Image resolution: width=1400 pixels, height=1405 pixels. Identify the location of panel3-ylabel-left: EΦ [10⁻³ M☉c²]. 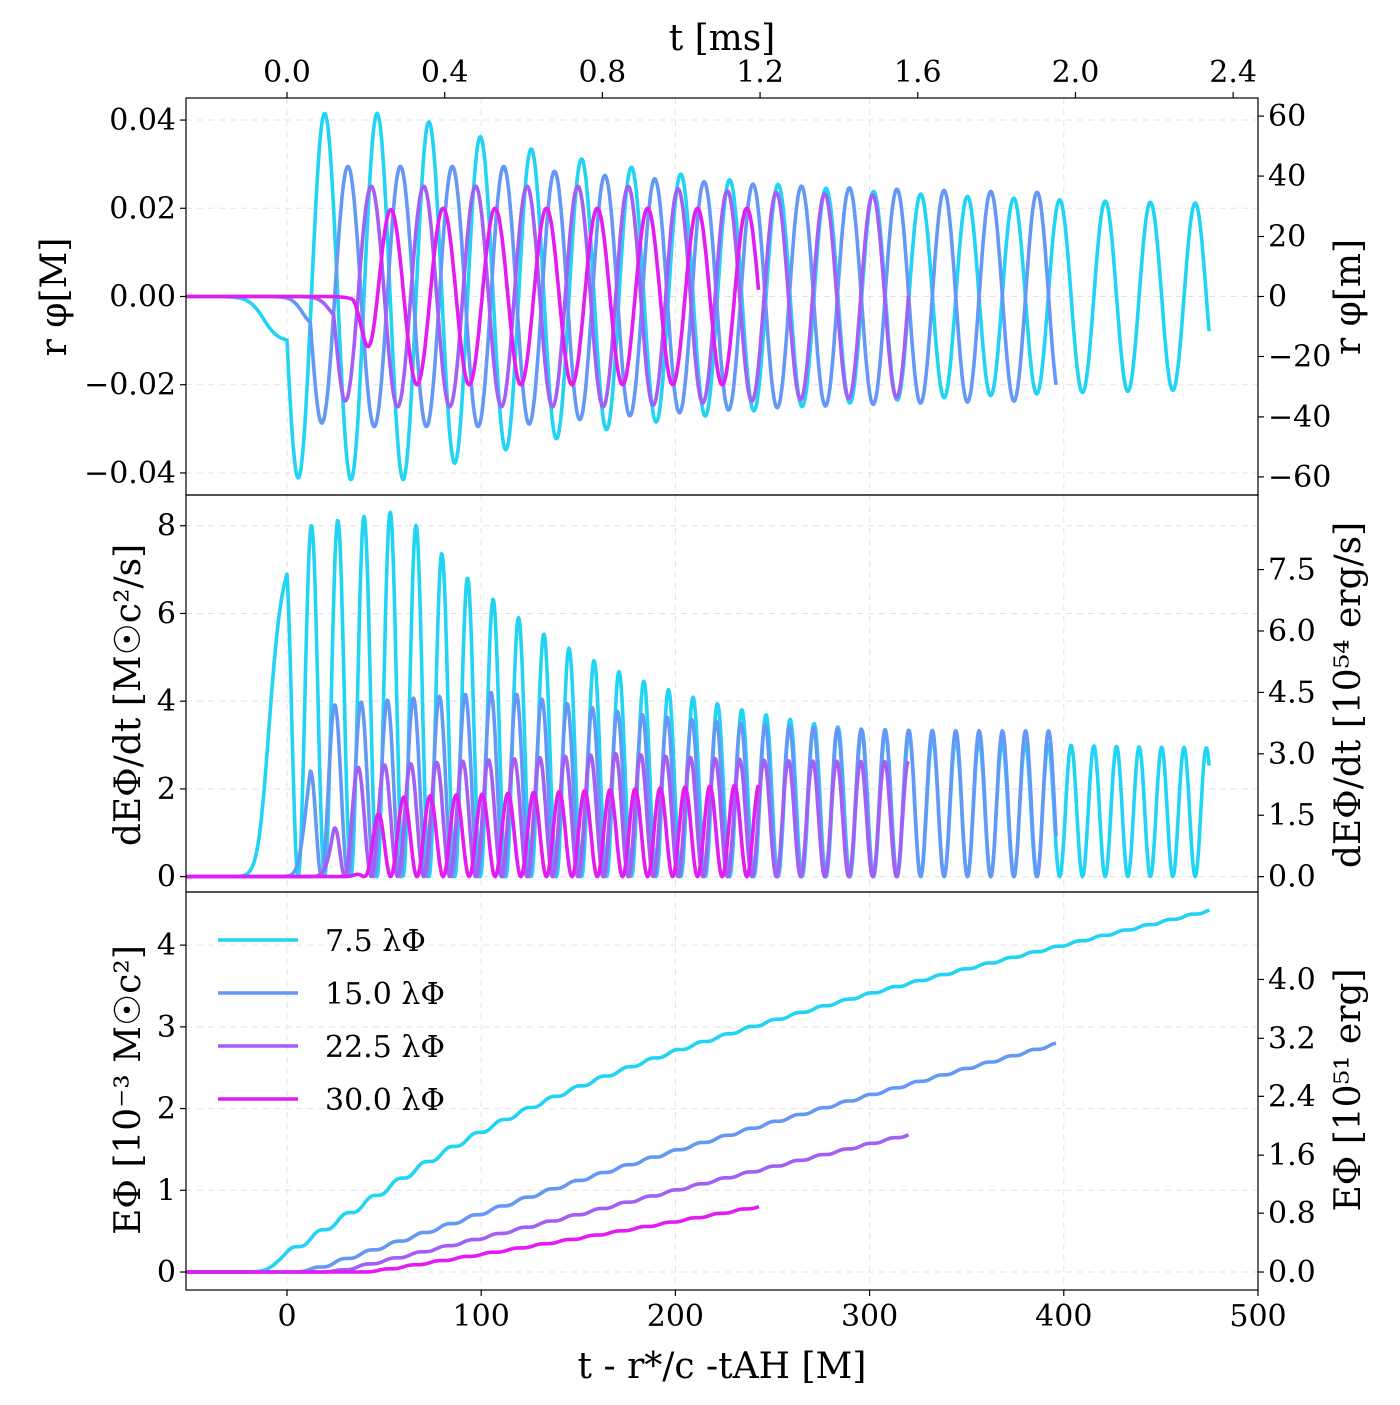
(128, 1090).